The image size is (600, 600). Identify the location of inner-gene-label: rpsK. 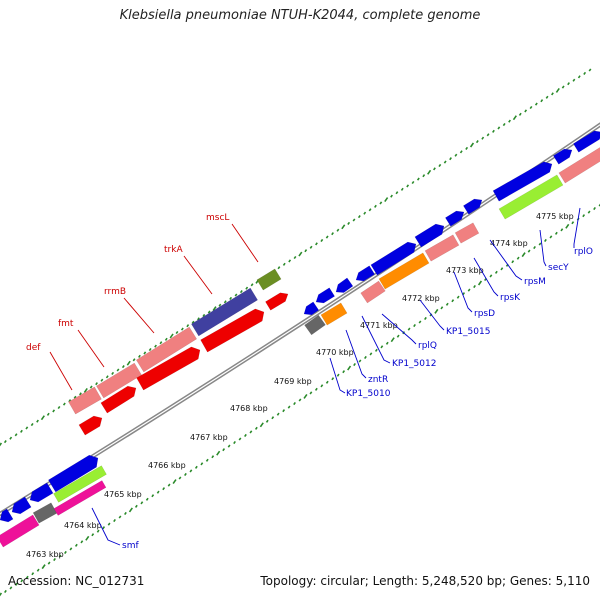
(510, 298).